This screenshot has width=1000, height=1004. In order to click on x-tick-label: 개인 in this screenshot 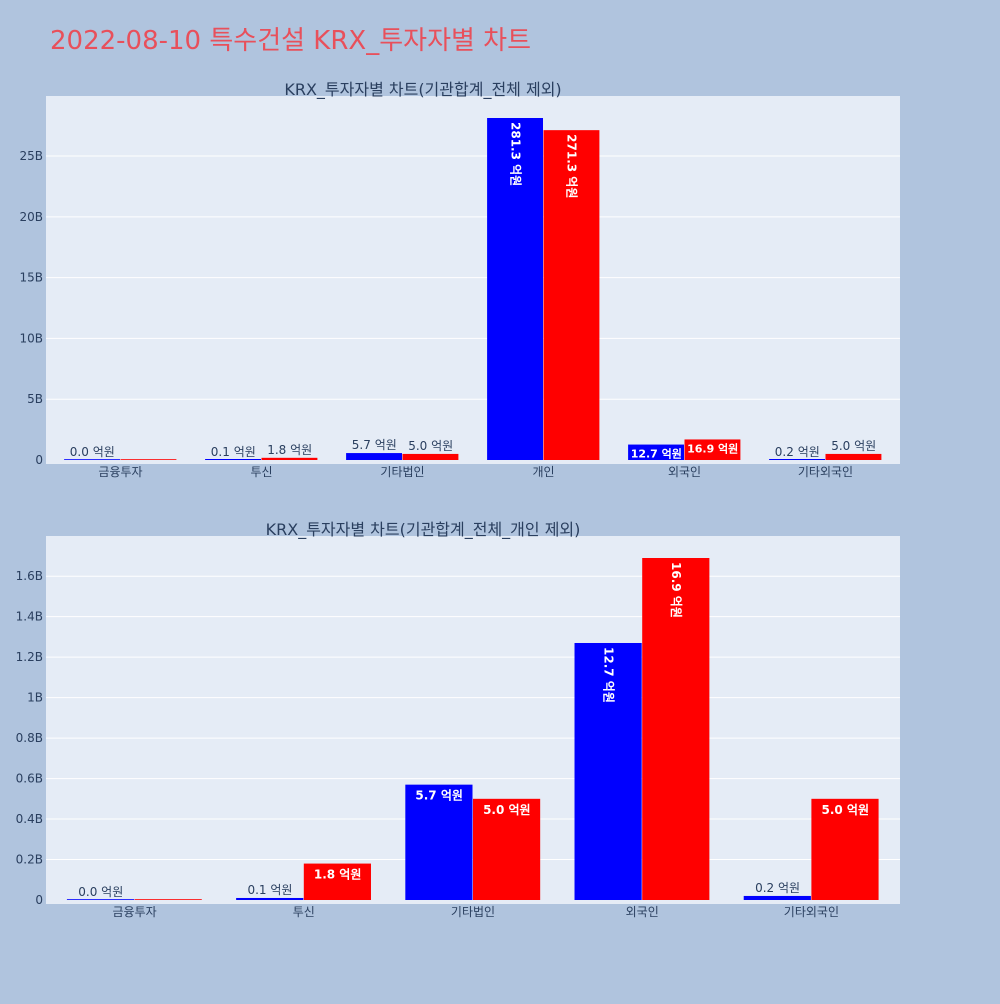, I will do `click(543, 472)`.